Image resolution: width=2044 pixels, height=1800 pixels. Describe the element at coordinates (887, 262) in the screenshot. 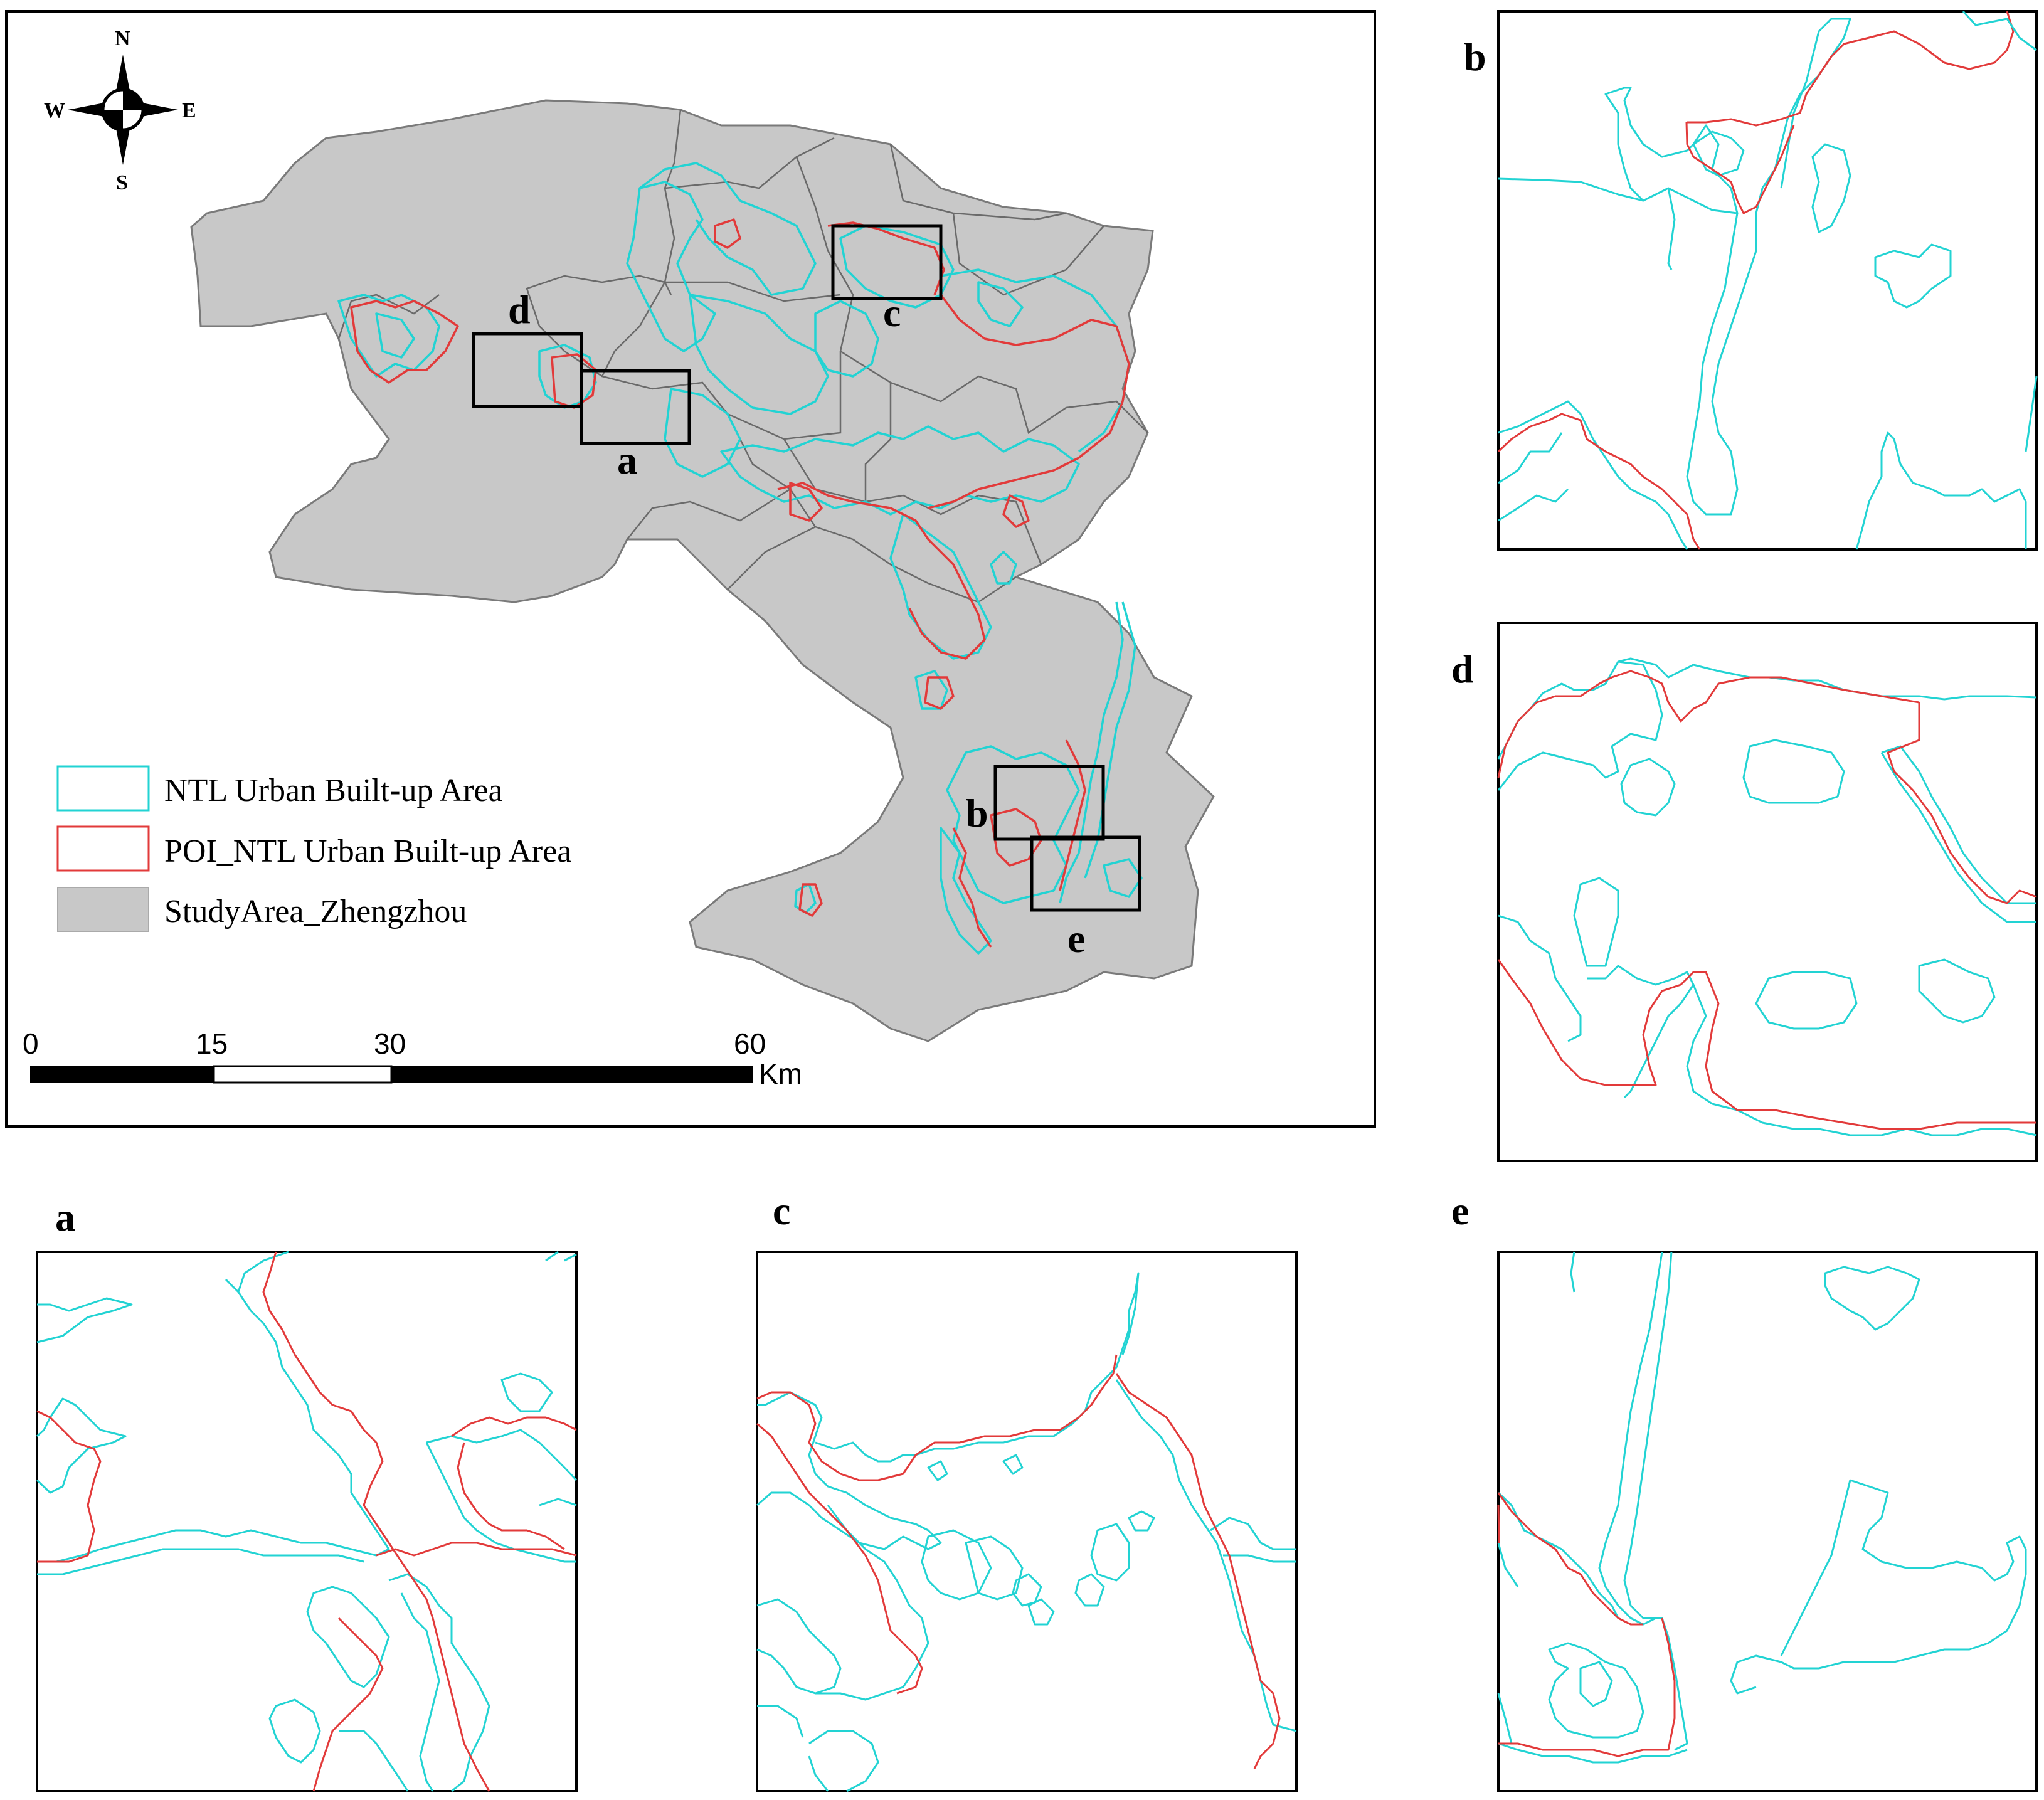

I see `inset-box-c` at that location.